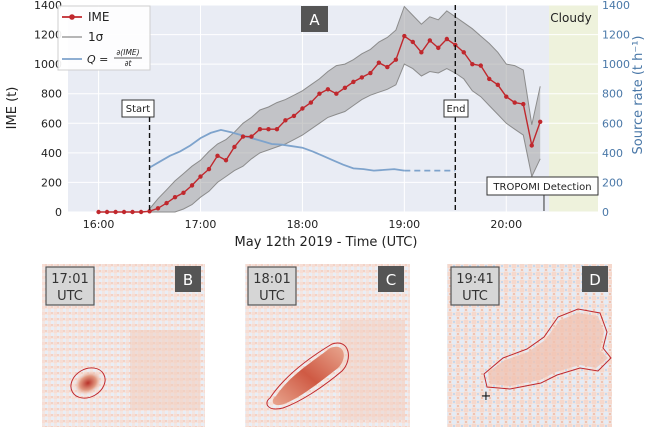  Describe the element at coordinates (475, 296) in the screenshot. I see `panel-d-tz: UTC` at that location.